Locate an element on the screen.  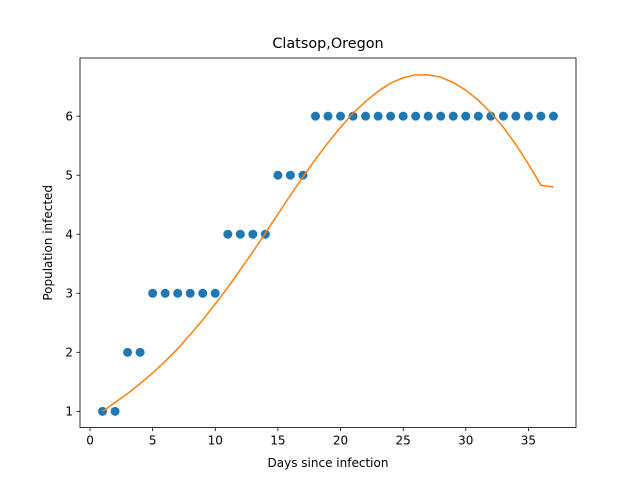
x-tick-label: 30 is located at coordinates (465, 441).